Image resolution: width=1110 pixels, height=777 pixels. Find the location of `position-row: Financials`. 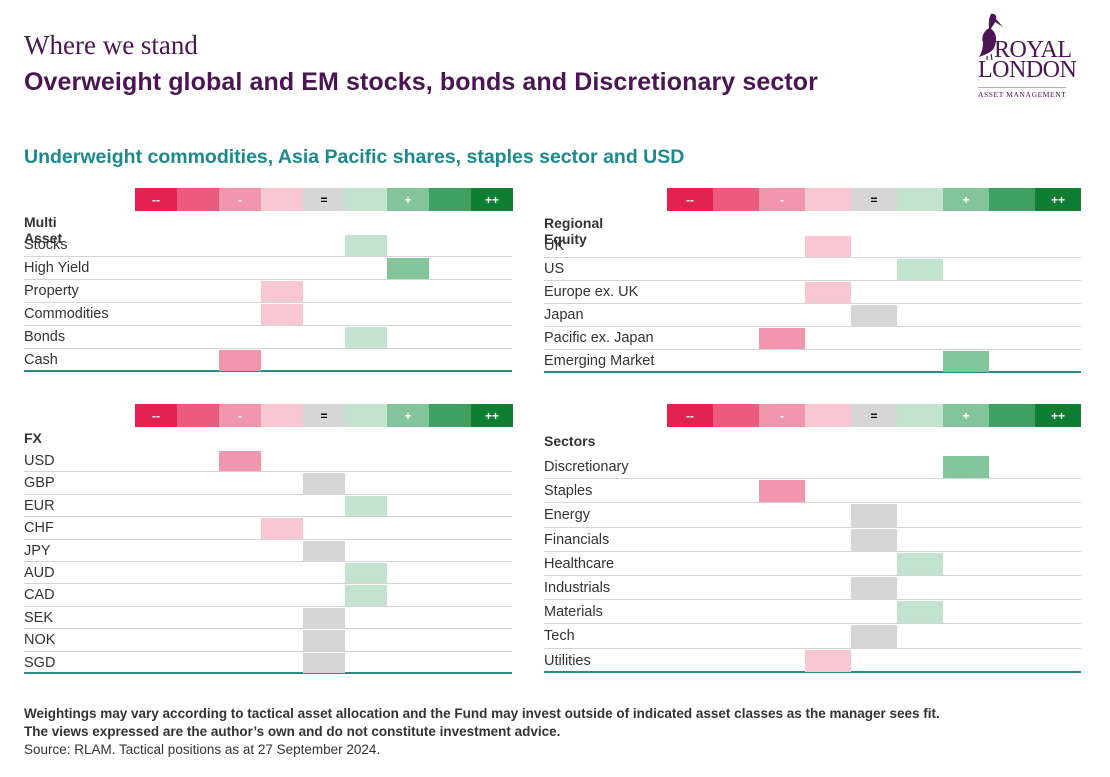

position-row: Financials is located at coordinates (812, 540).